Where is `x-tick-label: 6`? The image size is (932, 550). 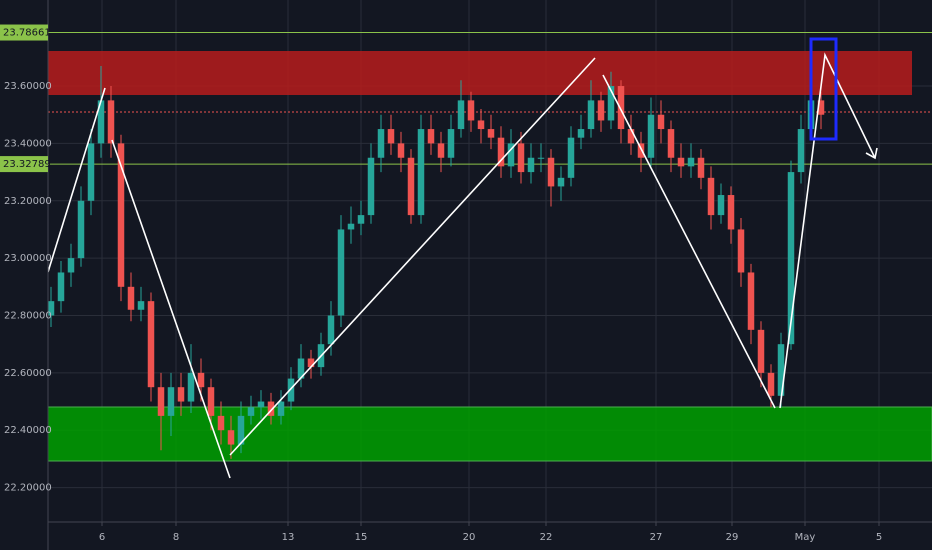 x-tick-label: 6 is located at coordinates (102, 537).